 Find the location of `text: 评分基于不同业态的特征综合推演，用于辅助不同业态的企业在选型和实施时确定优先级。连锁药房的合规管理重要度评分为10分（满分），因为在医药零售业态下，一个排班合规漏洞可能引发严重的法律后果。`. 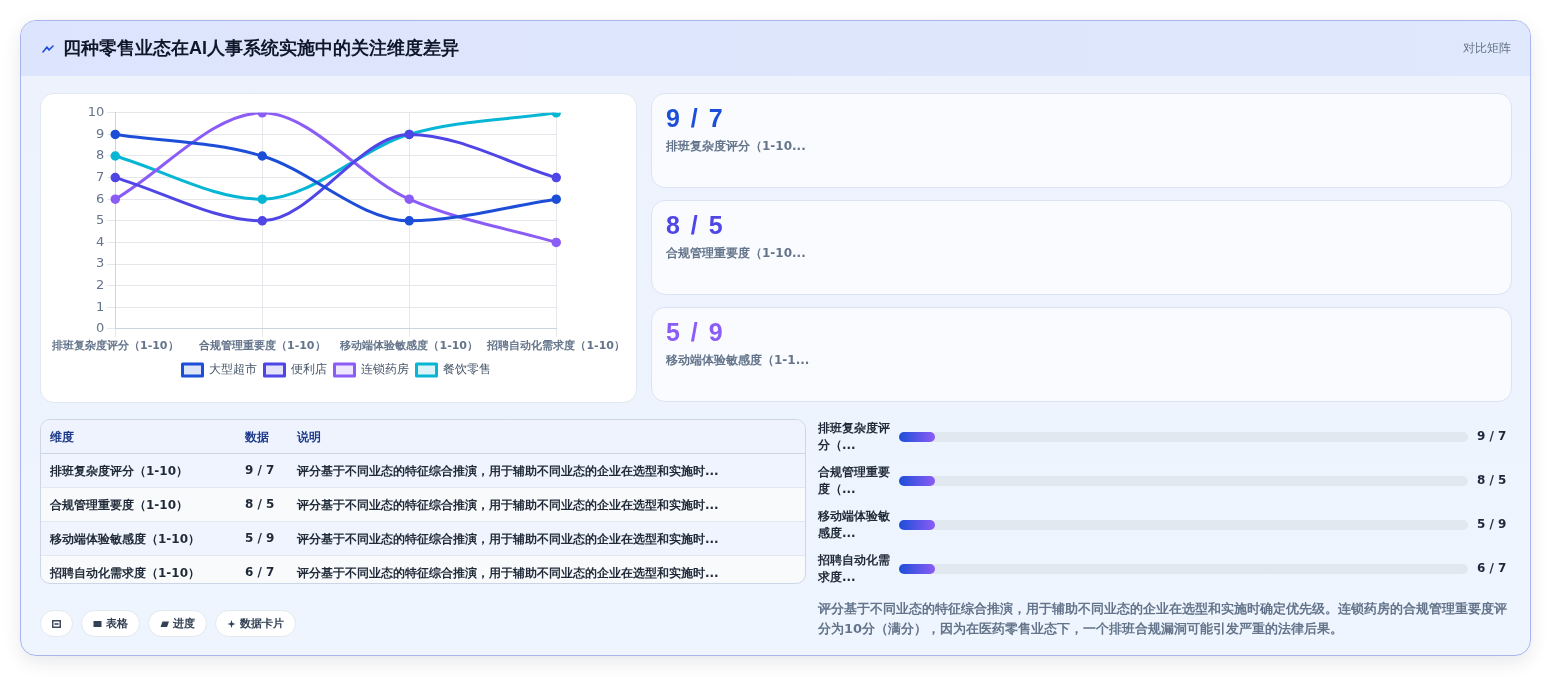

text: 评分基于不同业态的特征综合推演，用于辅助不同业态的企业在选型和实施时确定优先级。连锁药房的合规管理重要度评分为10分（满分），因为在医药零售业态下，一个排班合规漏洞可能引发严重的法律后果。 is located at coordinates (1163, 619).